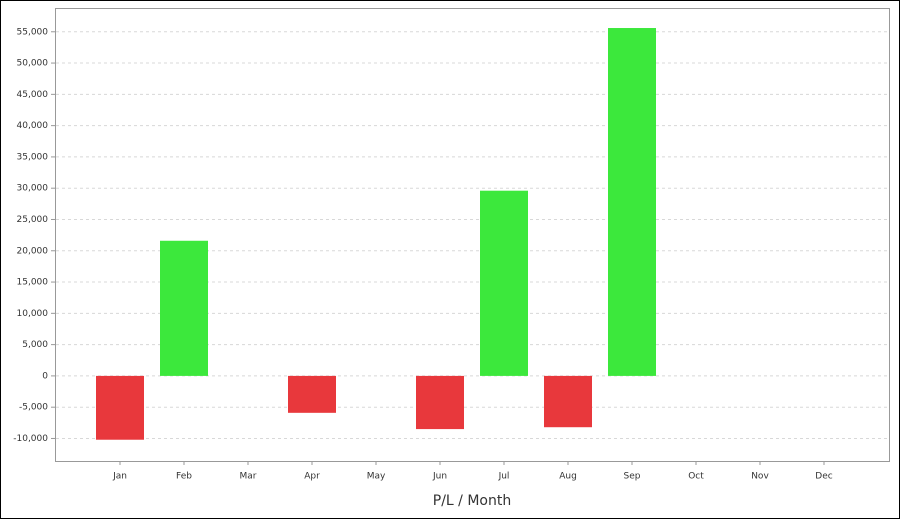 Image resolution: width=900 pixels, height=519 pixels. Describe the element at coordinates (33, 64) in the screenshot. I see `y-tick-label: 50,000` at that location.